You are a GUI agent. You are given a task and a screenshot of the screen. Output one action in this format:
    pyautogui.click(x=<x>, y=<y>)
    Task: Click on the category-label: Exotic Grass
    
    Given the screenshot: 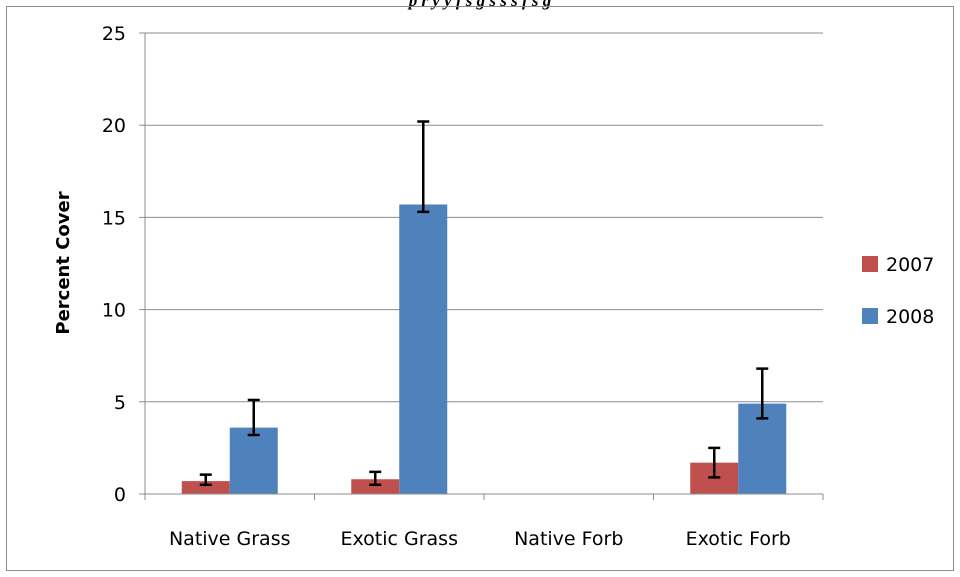 What is the action you would take?
    pyautogui.click(x=399, y=539)
    